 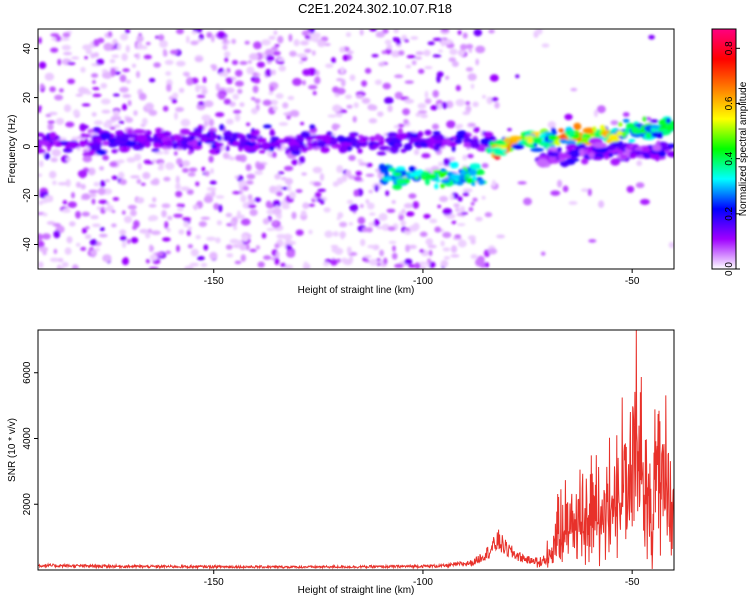 I want to click on heatmap-y-tick-label: 0, so click(x=27, y=146).